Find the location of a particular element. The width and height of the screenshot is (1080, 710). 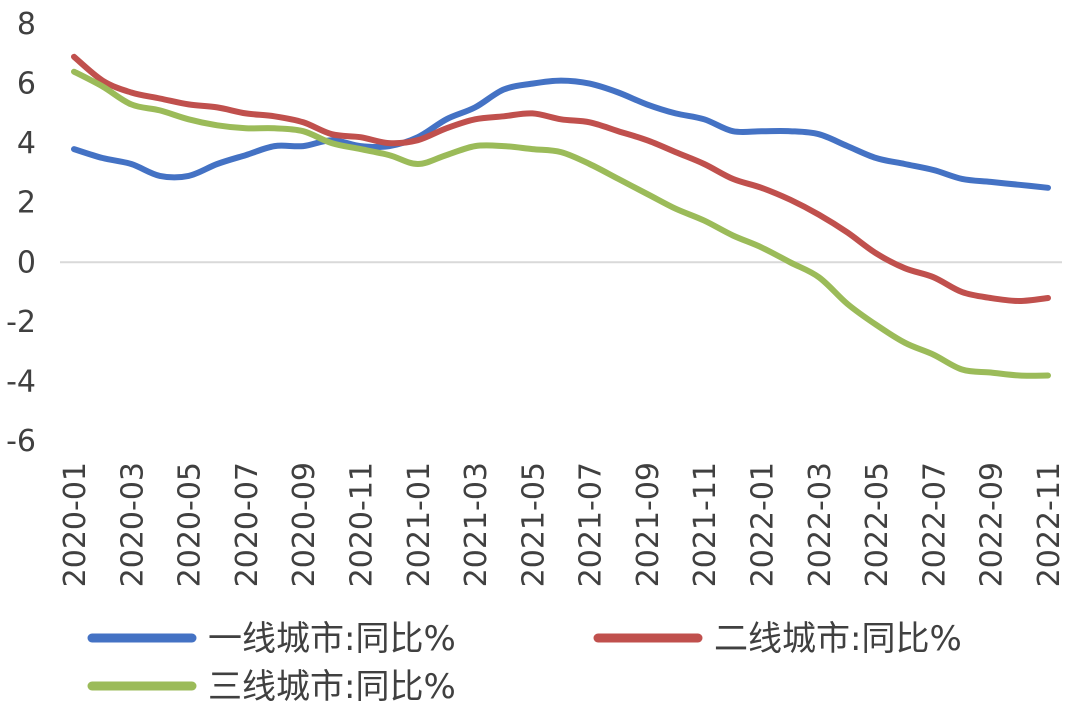

y-tick-label: 2 is located at coordinates (26, 203).